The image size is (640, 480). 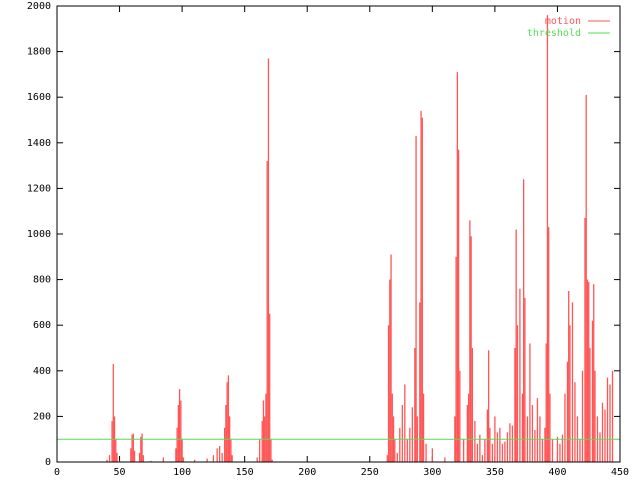 What do you see at coordinates (245, 472) in the screenshot?
I see `x-tick-label: 150` at bounding box center [245, 472].